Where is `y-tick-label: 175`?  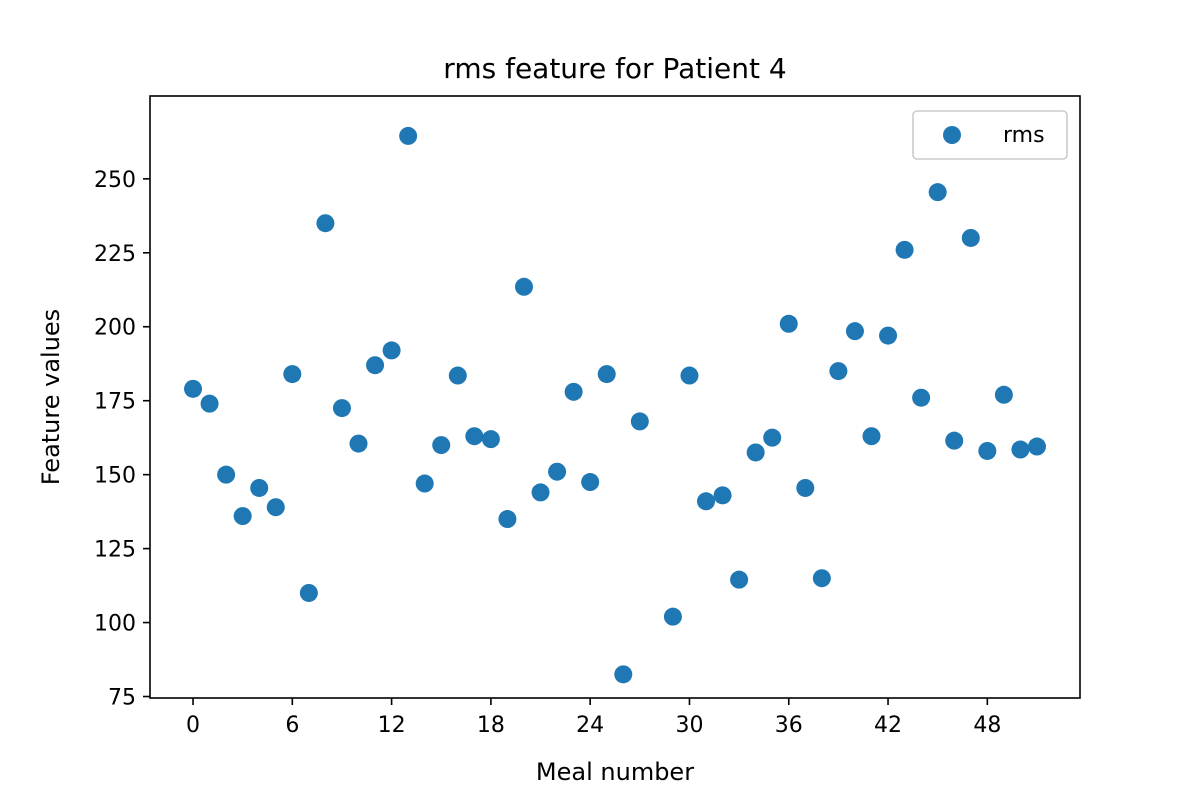 y-tick-label: 175 is located at coordinates (115, 402).